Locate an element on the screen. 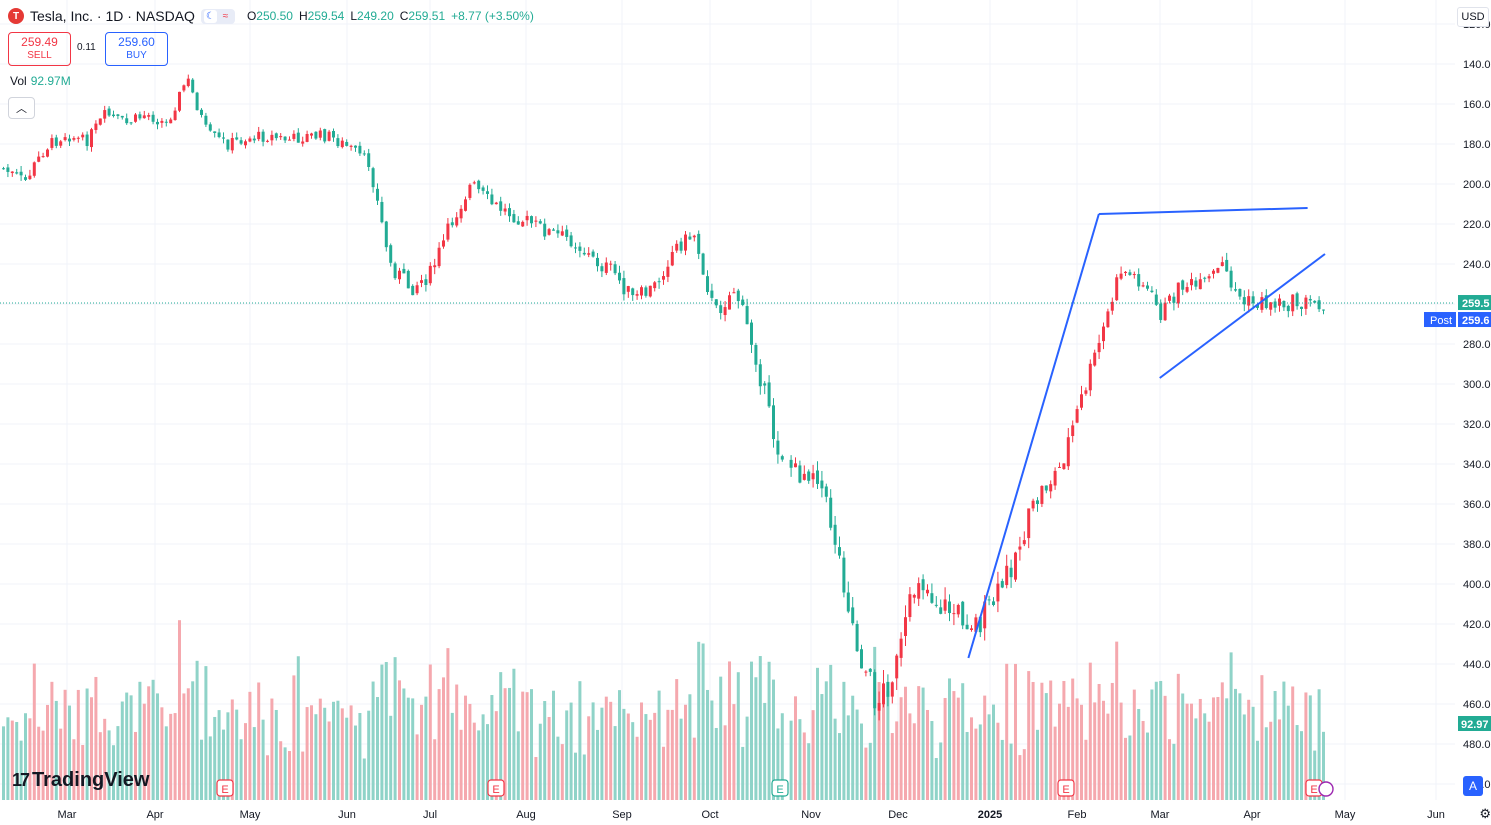  price-axis-bg is located at coordinates (1474, 412).